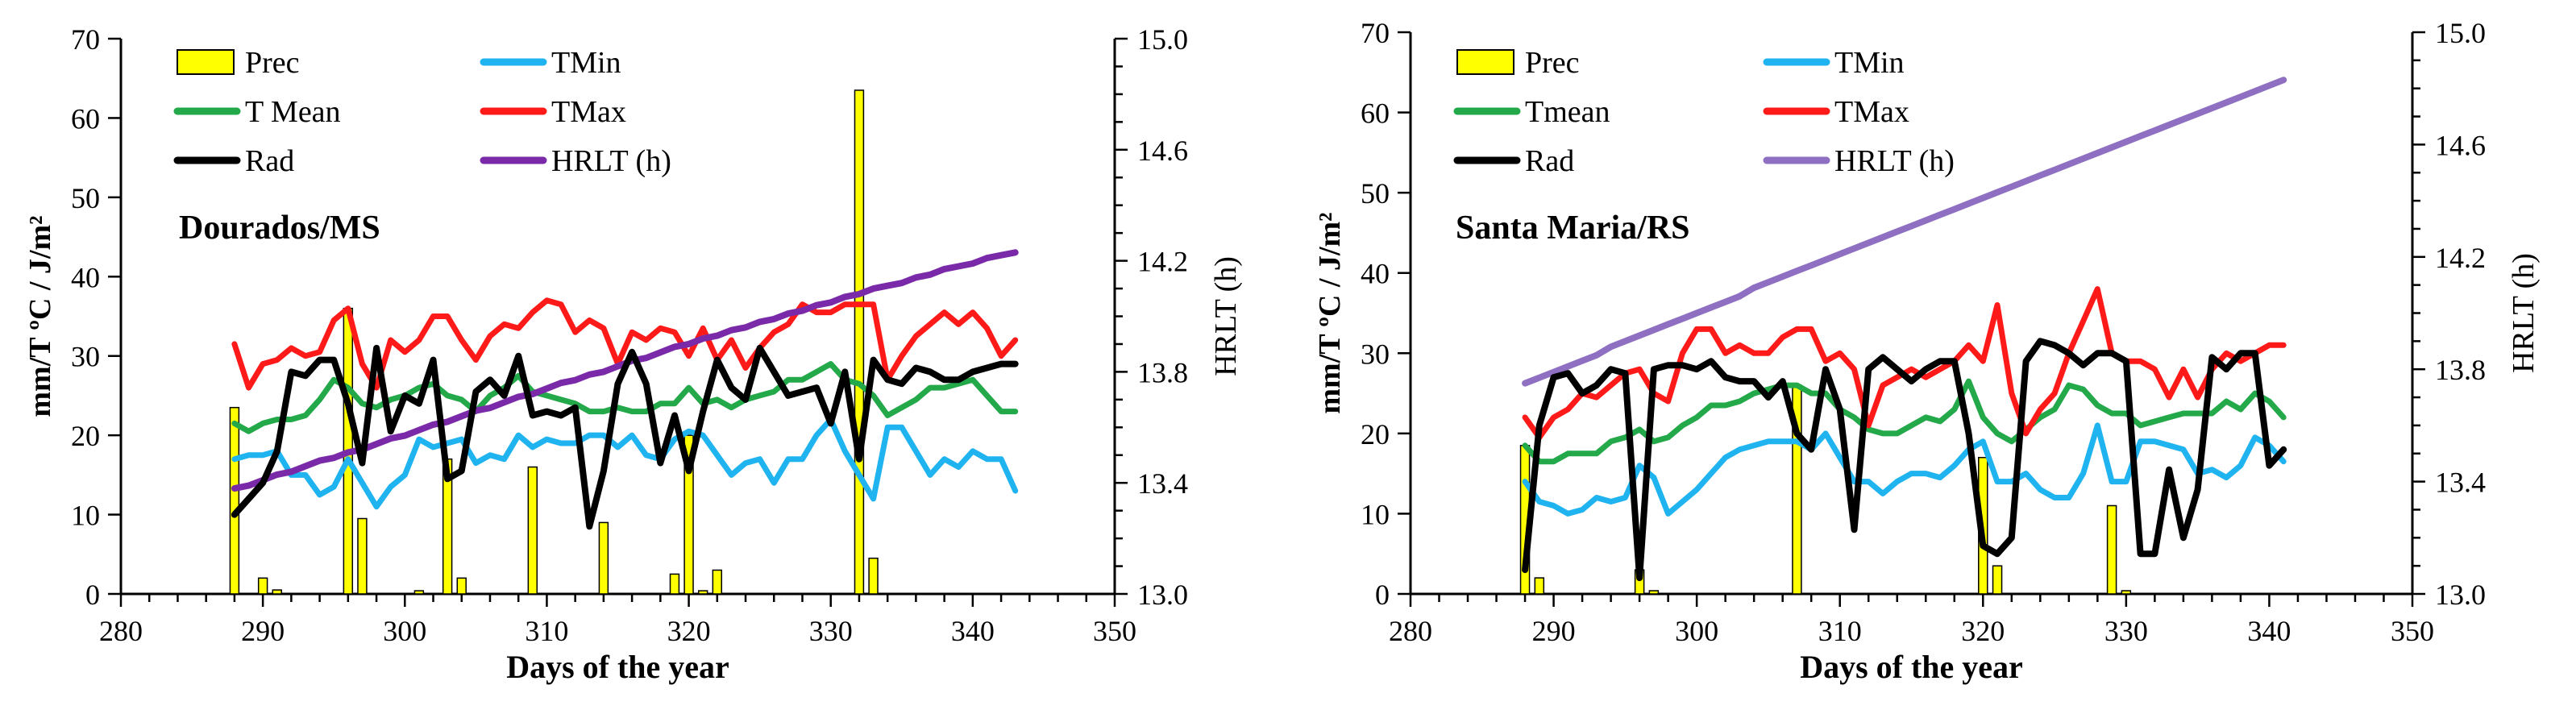 The height and width of the screenshot is (714, 2576). Describe the element at coordinates (625, 344) in the screenshot. I see `tmax-series-line` at that location.